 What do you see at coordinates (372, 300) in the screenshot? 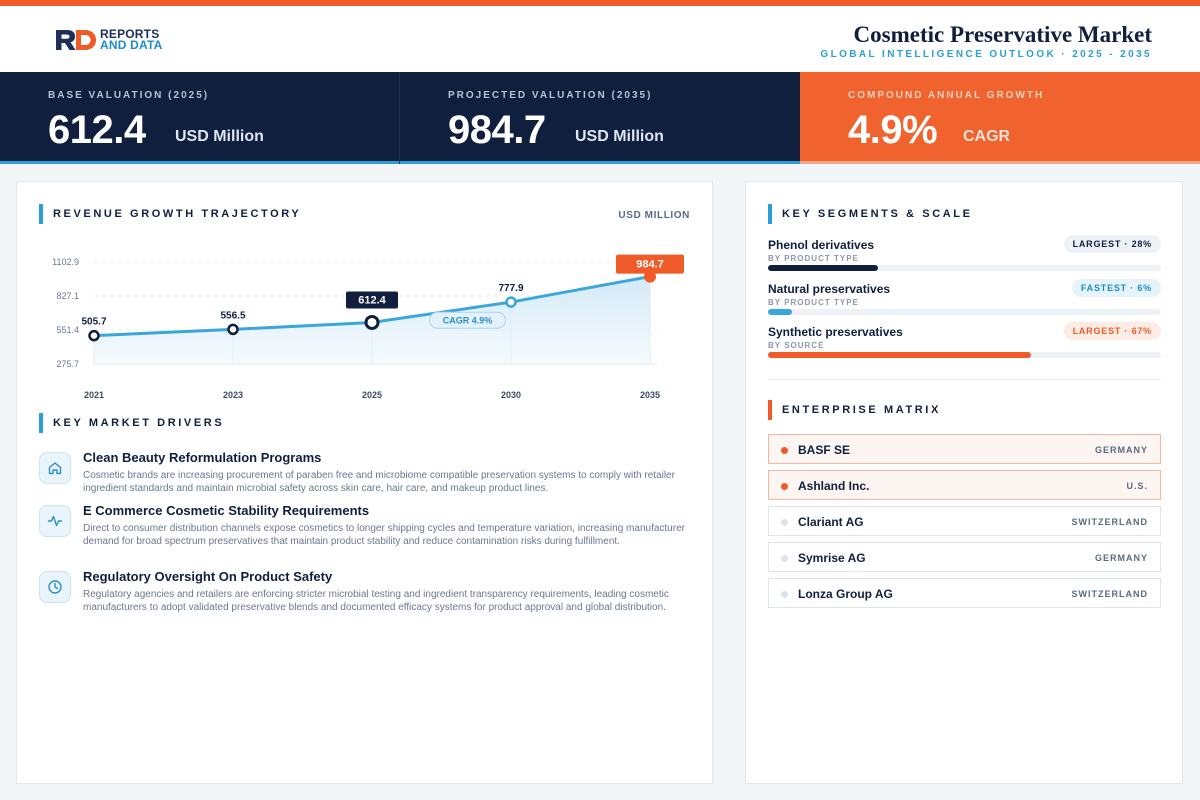
I see `value-label: 612.4` at bounding box center [372, 300].